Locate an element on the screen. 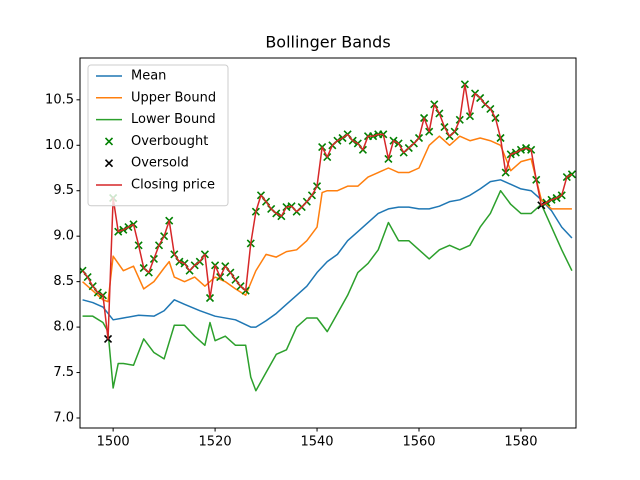 This screenshot has height=480, width=640. legend-label: Oversold is located at coordinates (160, 163).